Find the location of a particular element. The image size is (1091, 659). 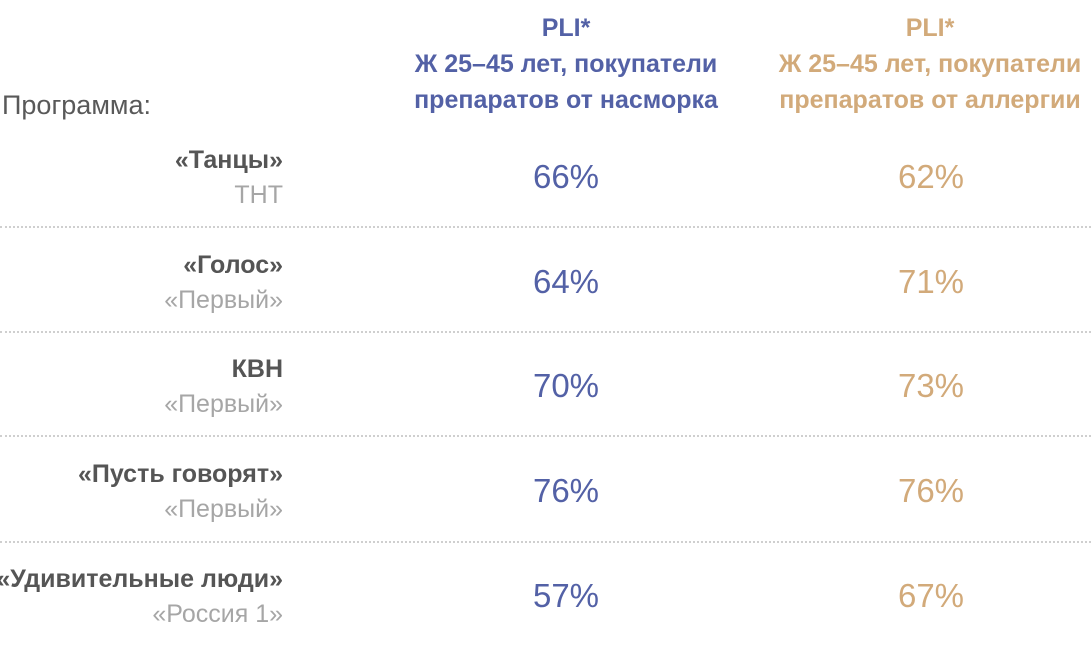

program-column-label: Программа: is located at coordinates (76, 105).